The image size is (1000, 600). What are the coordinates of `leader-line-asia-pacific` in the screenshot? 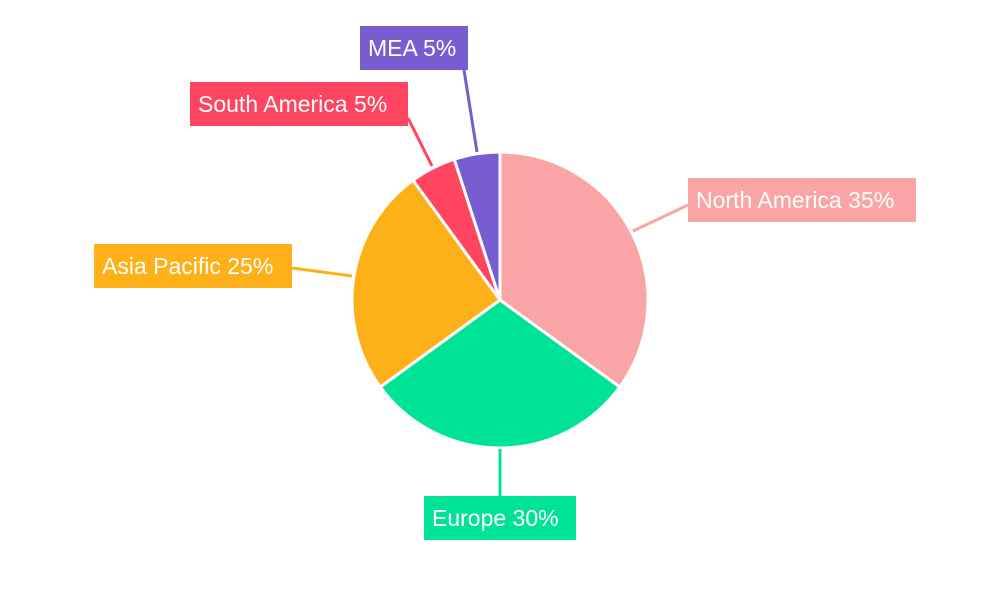 It's located at (322, 272).